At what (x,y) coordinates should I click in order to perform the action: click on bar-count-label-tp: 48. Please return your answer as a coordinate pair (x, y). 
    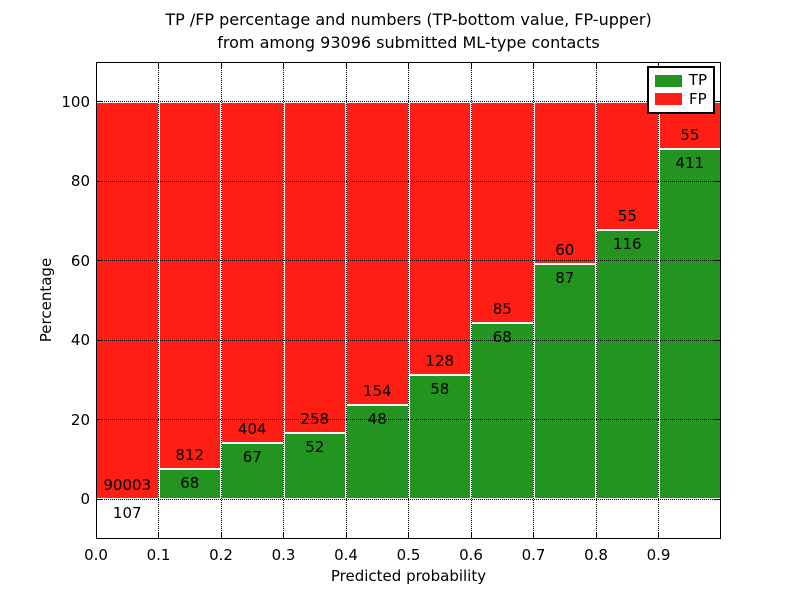
    Looking at the image, I should click on (377, 418).